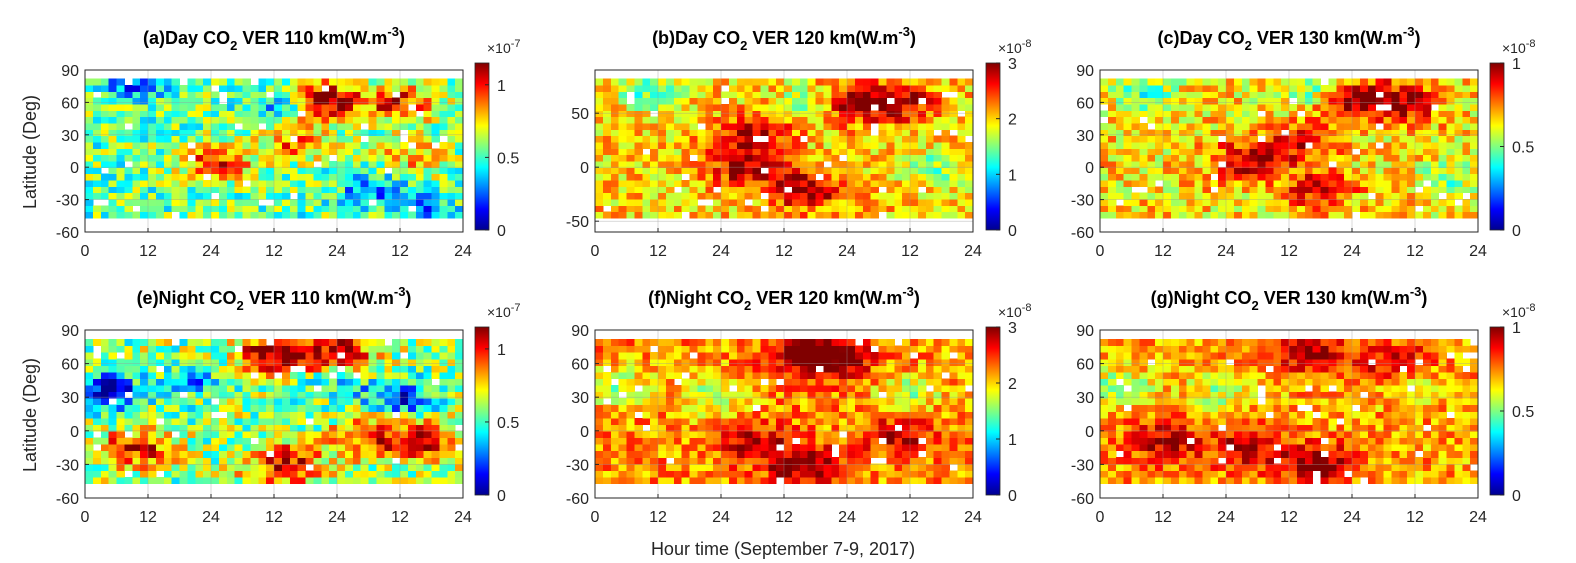  Describe the element at coordinates (721, 251) in the screenshot. I see `x-tick-label: 24` at that location.